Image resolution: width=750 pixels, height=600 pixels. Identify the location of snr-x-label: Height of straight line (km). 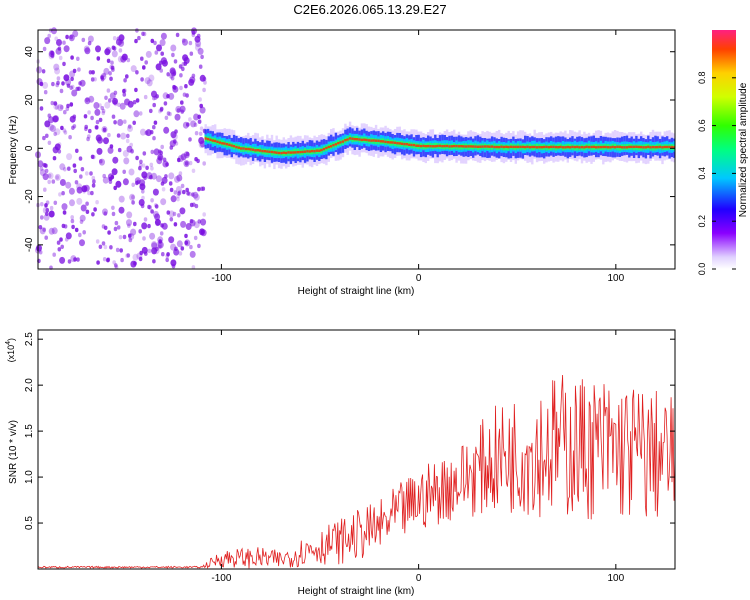
(356, 591).